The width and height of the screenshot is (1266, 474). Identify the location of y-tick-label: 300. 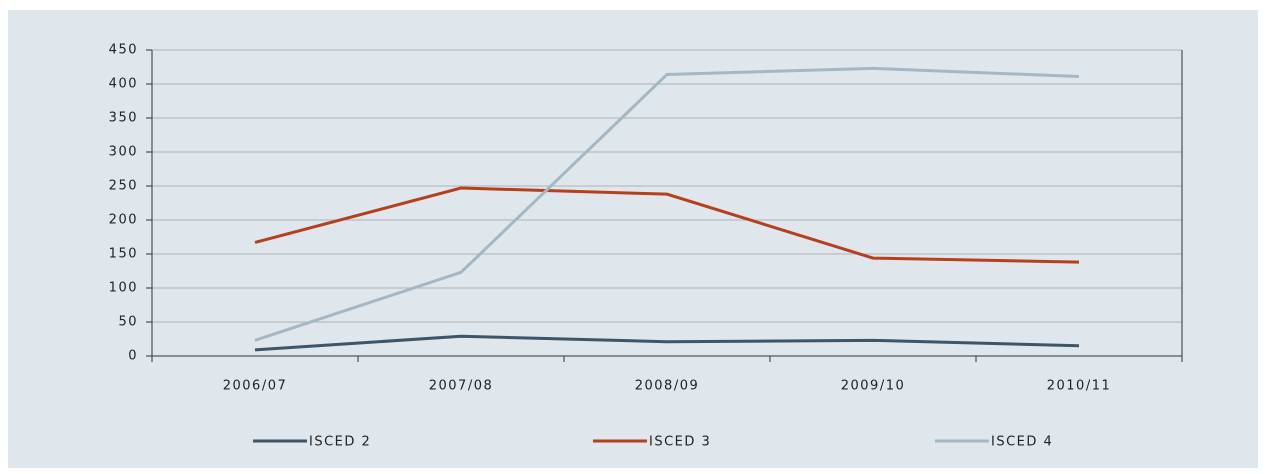
(123, 152).